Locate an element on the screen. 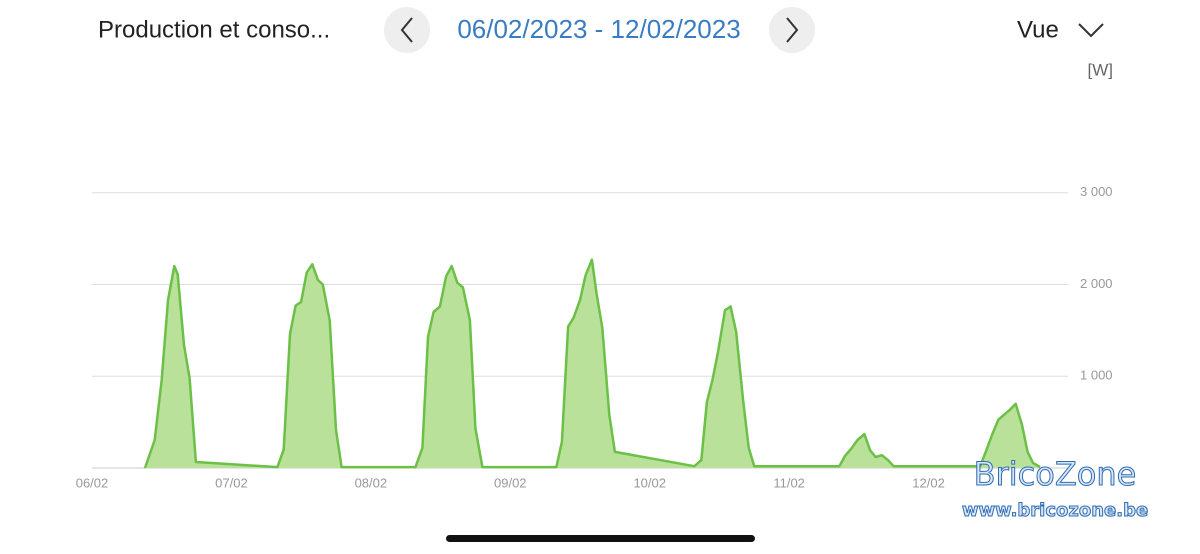 The height and width of the screenshot is (554, 1200). x-tick-label: 12/02 is located at coordinates (928, 482).